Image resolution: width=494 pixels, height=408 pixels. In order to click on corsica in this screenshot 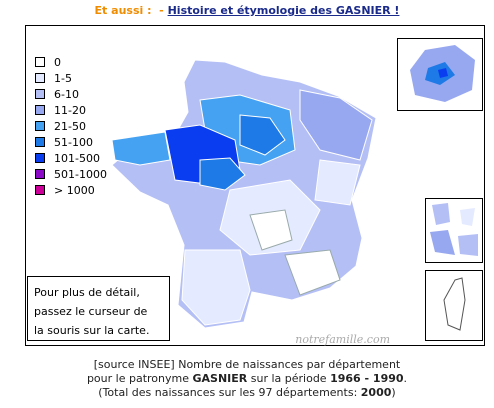, I will do `click(454, 304)`.